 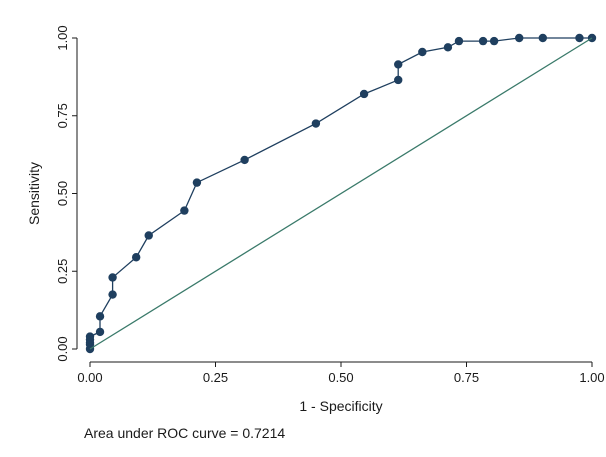 I want to click on x-tick-label: 0.75, so click(x=466, y=377).